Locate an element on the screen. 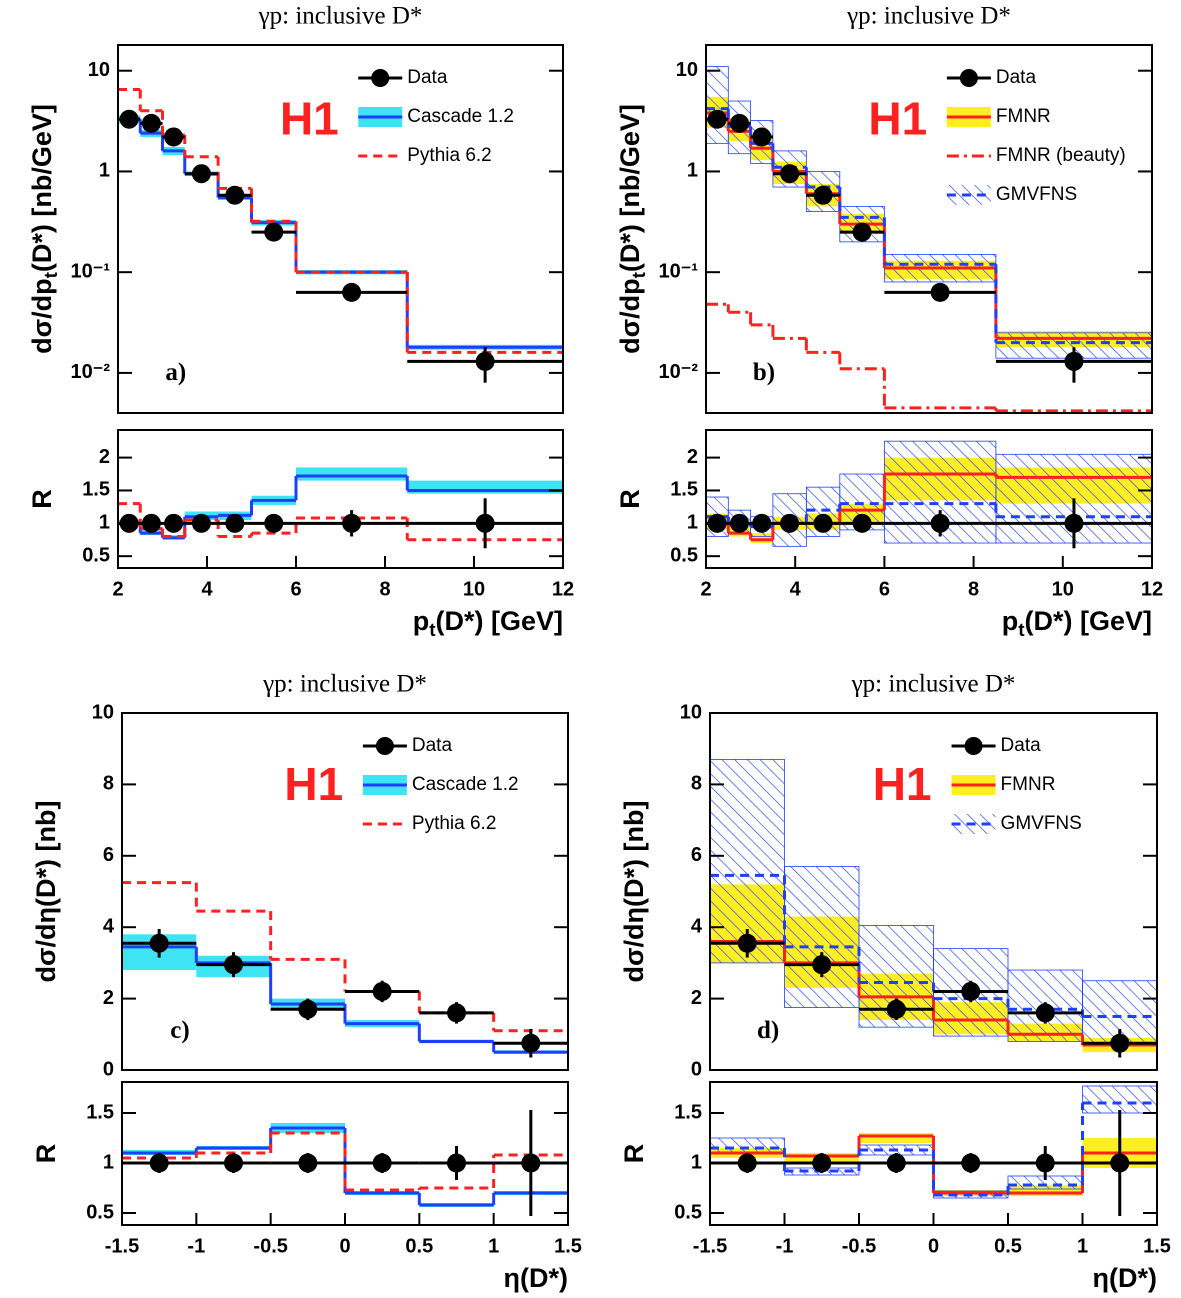 Image resolution: width=1181 pixels, height=1298 pixels. y-tick-label: 8 is located at coordinates (696, 784).